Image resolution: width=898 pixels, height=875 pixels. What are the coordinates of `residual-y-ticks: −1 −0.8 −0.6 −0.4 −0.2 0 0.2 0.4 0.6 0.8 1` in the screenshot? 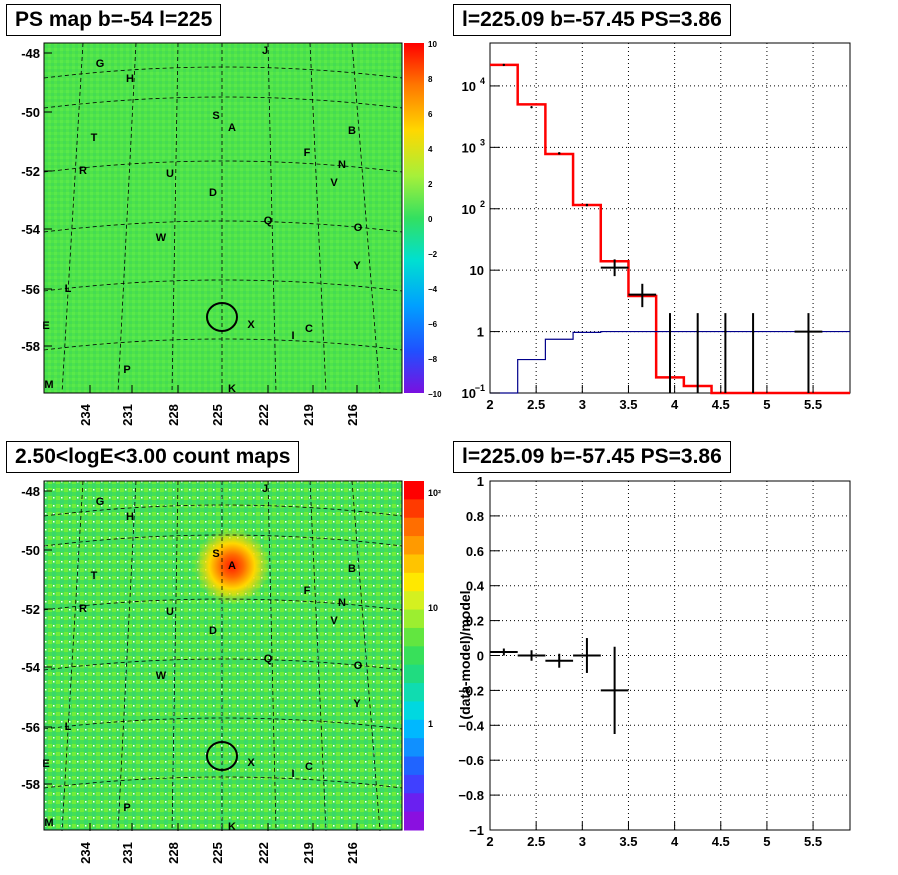 It's located at (479, 656).